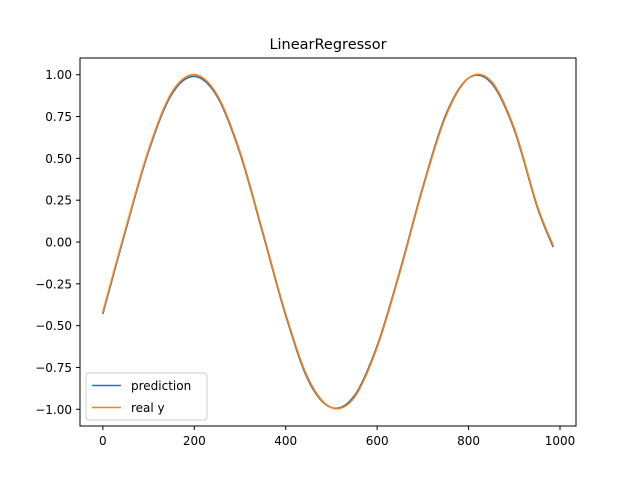 The height and width of the screenshot is (480, 640). I want to click on x-tick-label-1000: 1000, so click(560, 441).